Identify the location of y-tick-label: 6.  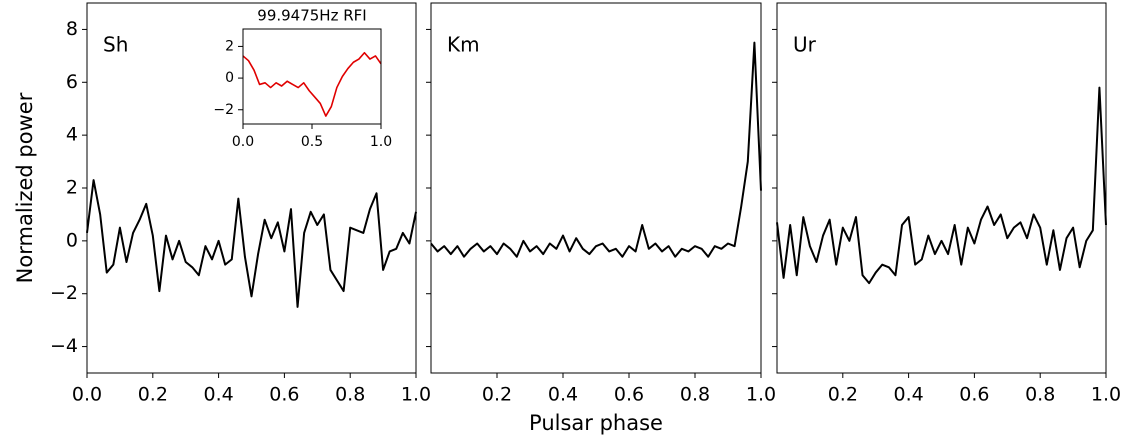
(72, 82).